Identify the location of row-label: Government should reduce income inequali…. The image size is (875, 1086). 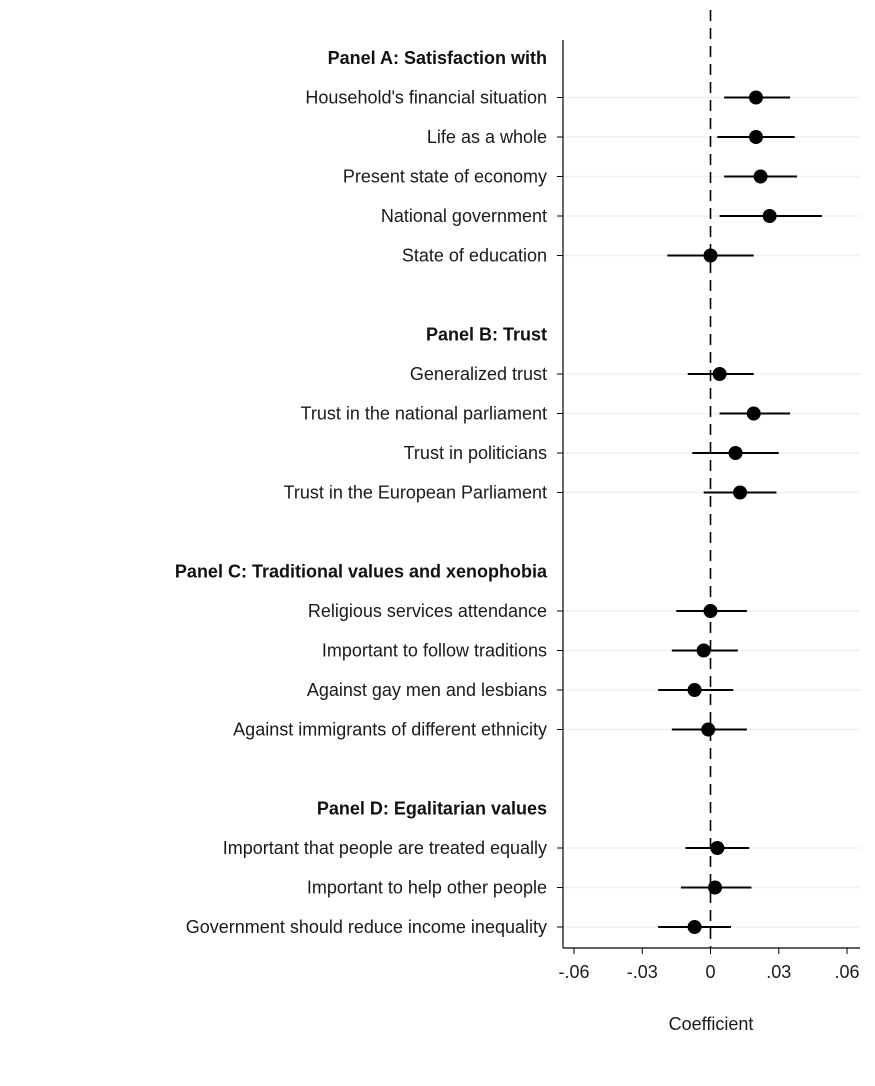
(366, 927).